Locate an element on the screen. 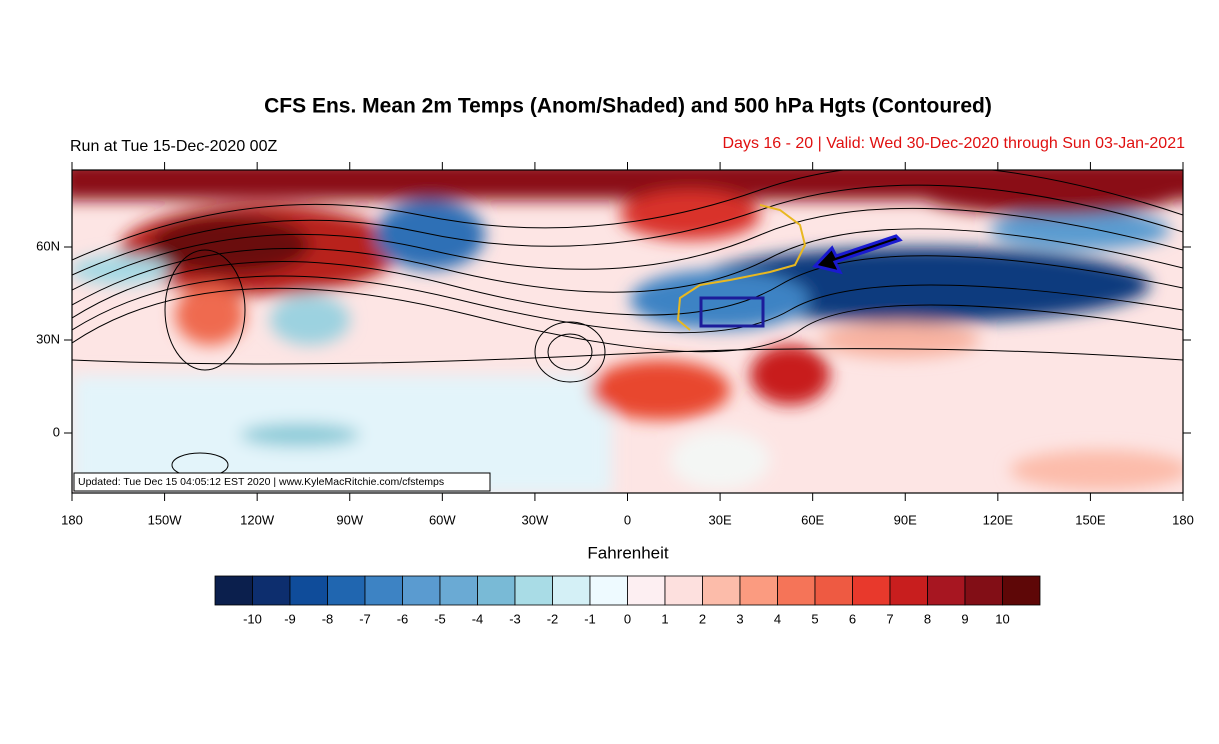 This screenshot has height=744, width=1219. colorbar: -10 -9 -8 -7 -6 -5 -4 -3 -2 -1 0 1 2 3 4 5 6 7 8 9 10 is located at coordinates (627, 600).